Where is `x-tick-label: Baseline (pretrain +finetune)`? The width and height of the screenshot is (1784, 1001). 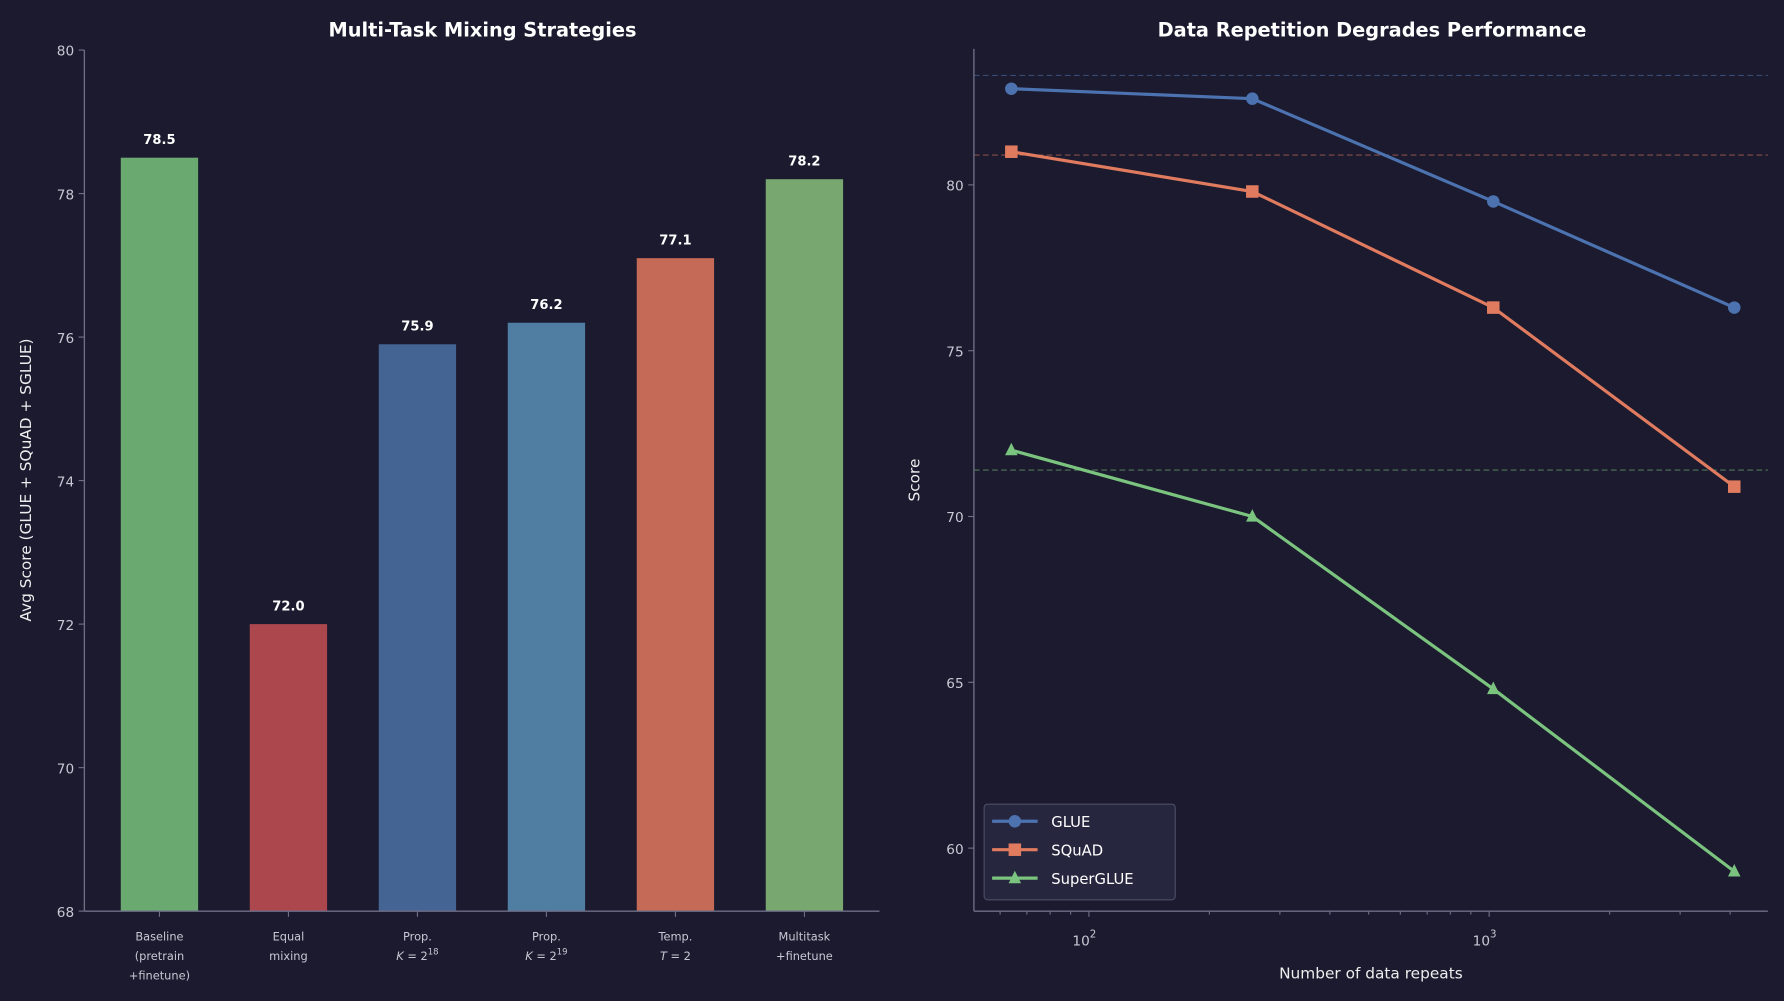
x-tick-label: Baseline (pretrain +finetune) is located at coordinates (159, 956).